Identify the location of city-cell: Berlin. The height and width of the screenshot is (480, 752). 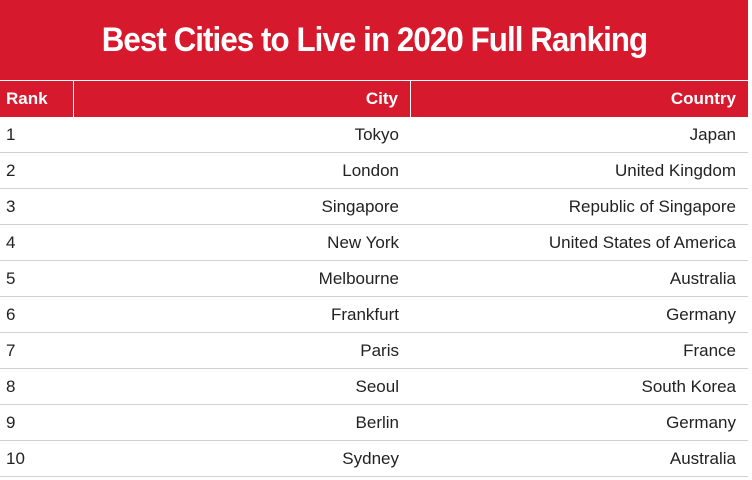
(377, 422).